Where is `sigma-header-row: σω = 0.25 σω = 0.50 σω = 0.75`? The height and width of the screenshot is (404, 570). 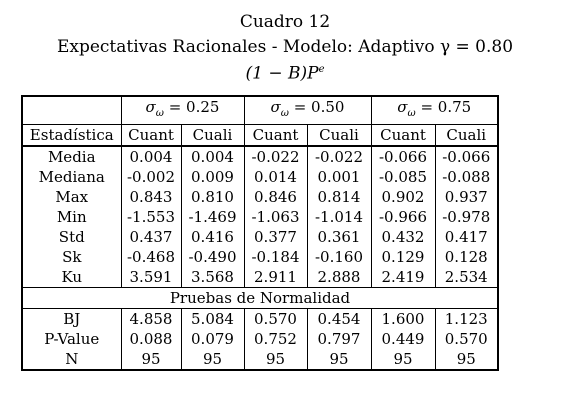
sigma-header-row: σω = 0.25 σω = 0.50 σω = 0.75 is located at coordinates (260, 110).